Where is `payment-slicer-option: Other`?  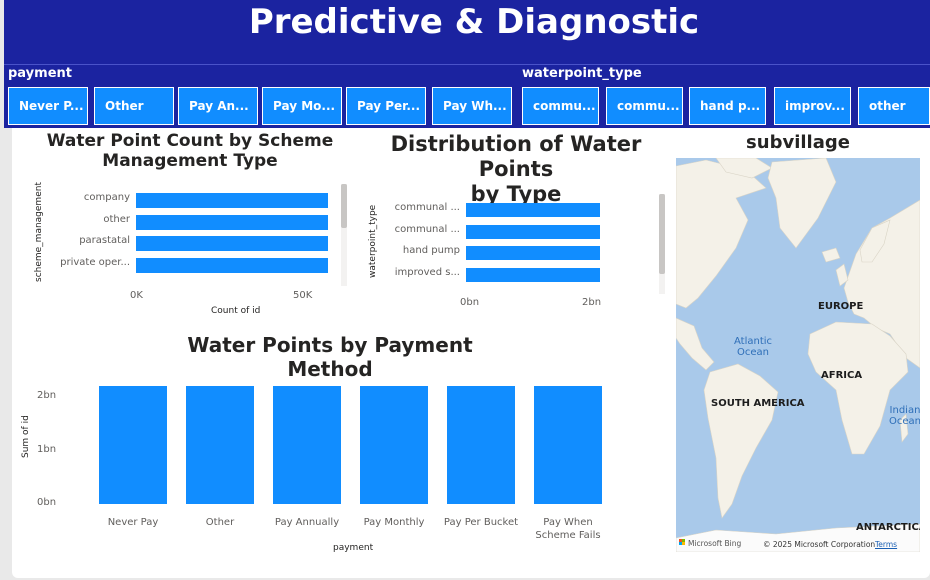 payment-slicer-option: Other is located at coordinates (134, 106).